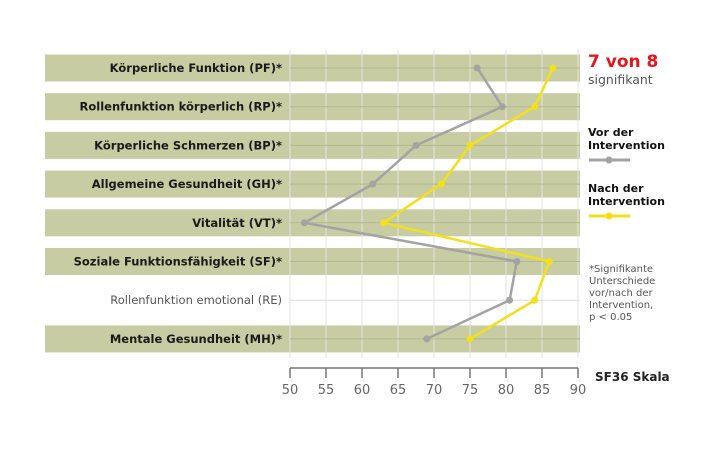  What do you see at coordinates (196, 339) in the screenshot?
I see `category-label: Mentale Gesundheit (MH)*` at bounding box center [196, 339].